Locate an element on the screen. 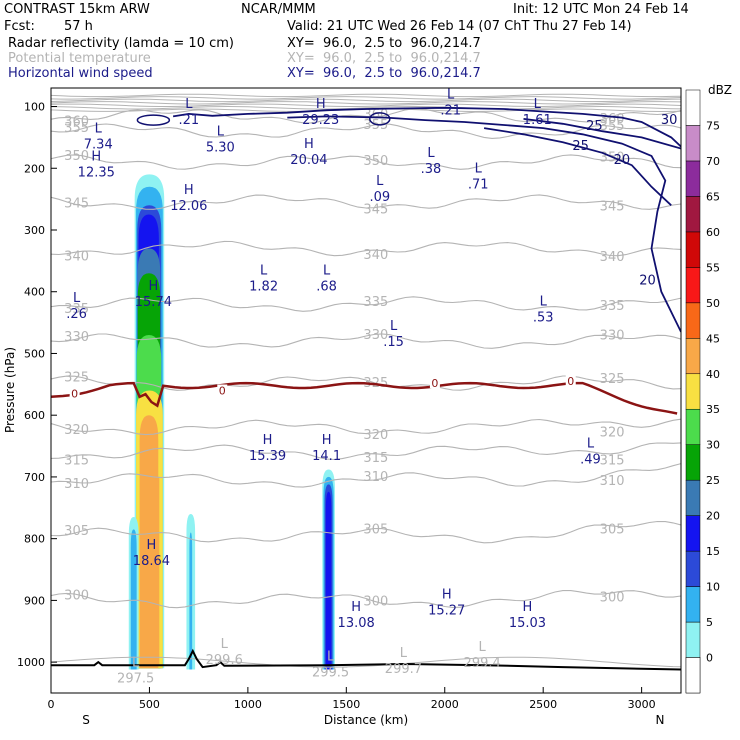 This screenshot has height=740, width=740. theta-contour-label: 310 is located at coordinates (612, 481).